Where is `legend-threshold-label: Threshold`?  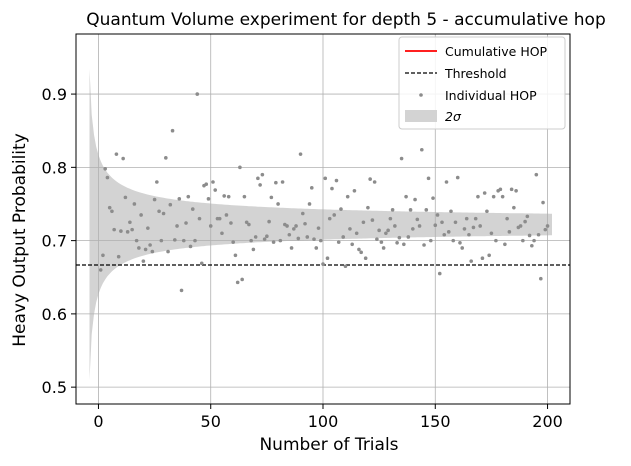
legend-threshold-label: Threshold is located at coordinates (475, 73).